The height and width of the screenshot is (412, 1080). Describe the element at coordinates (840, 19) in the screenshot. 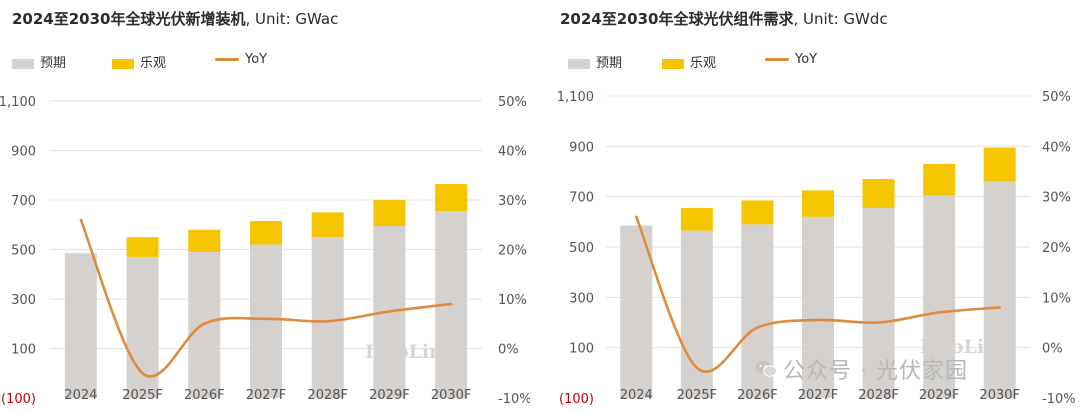

I see `chart-title-unit: , Unit: GWdc` at that location.